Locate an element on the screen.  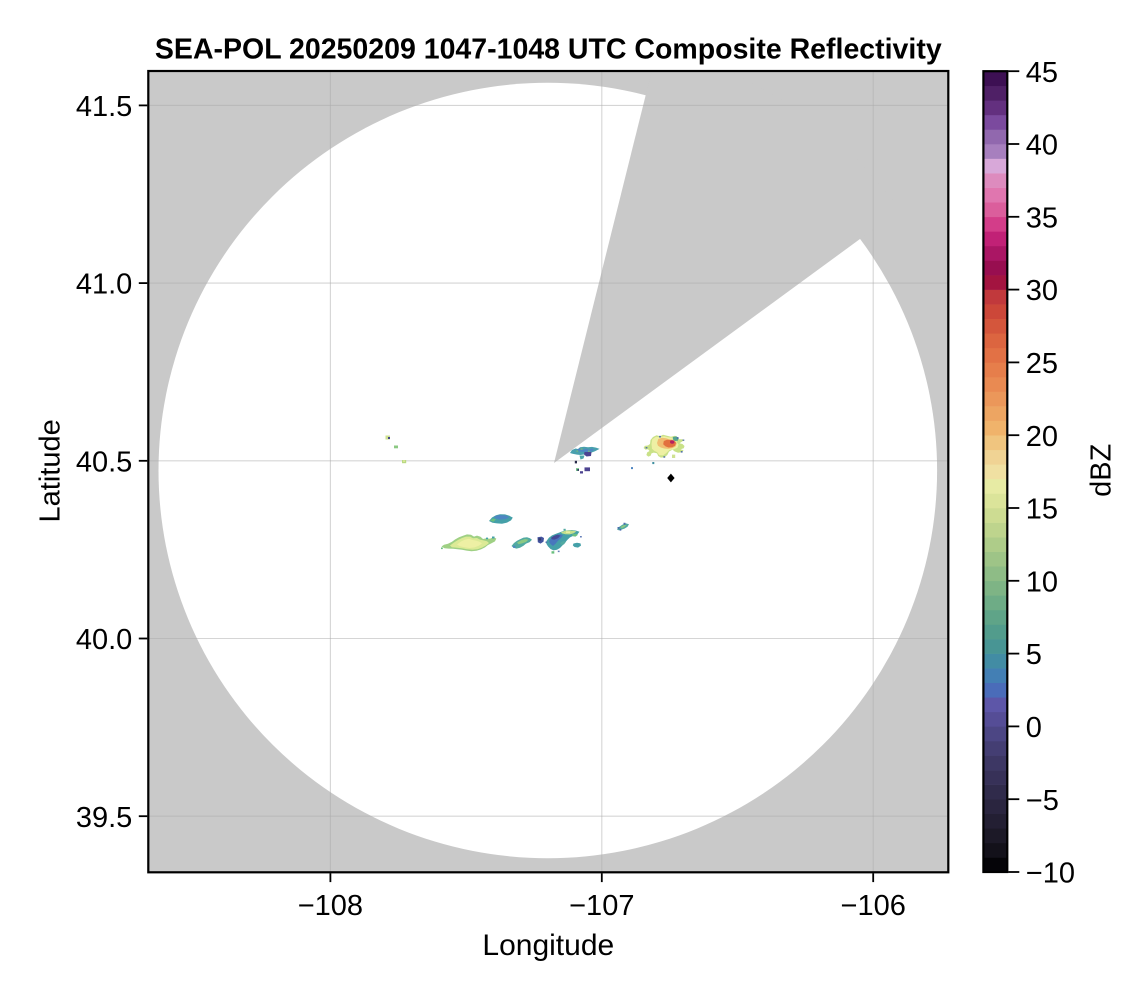
svg-text: 40.0 is located at coordinates (104, 640).